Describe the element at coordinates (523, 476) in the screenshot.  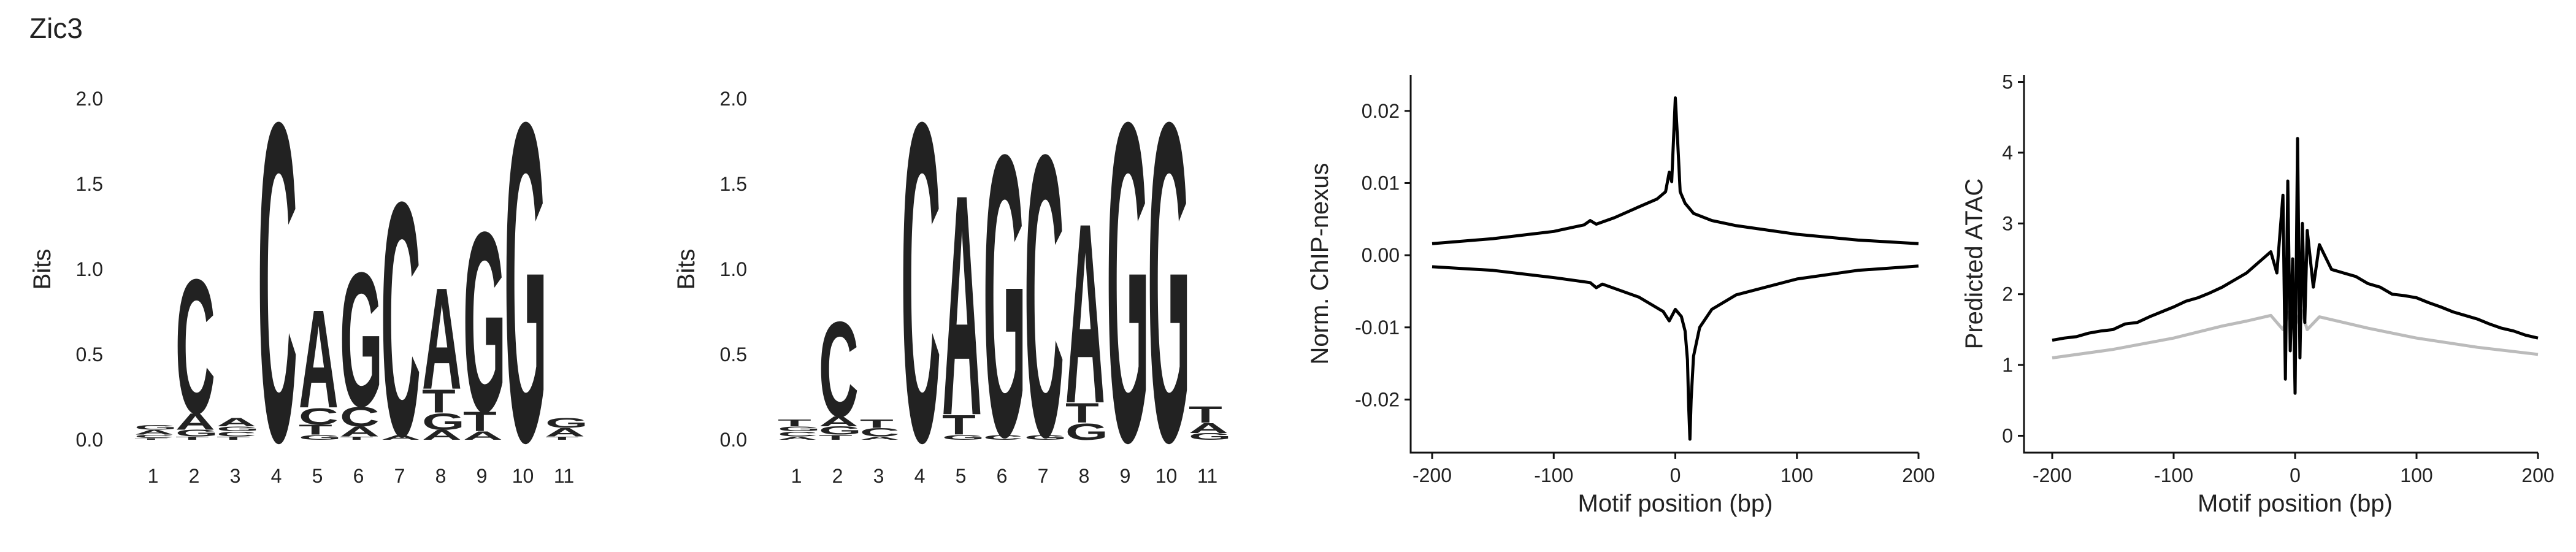
I see `logo-1-position-label: 10` at that location.